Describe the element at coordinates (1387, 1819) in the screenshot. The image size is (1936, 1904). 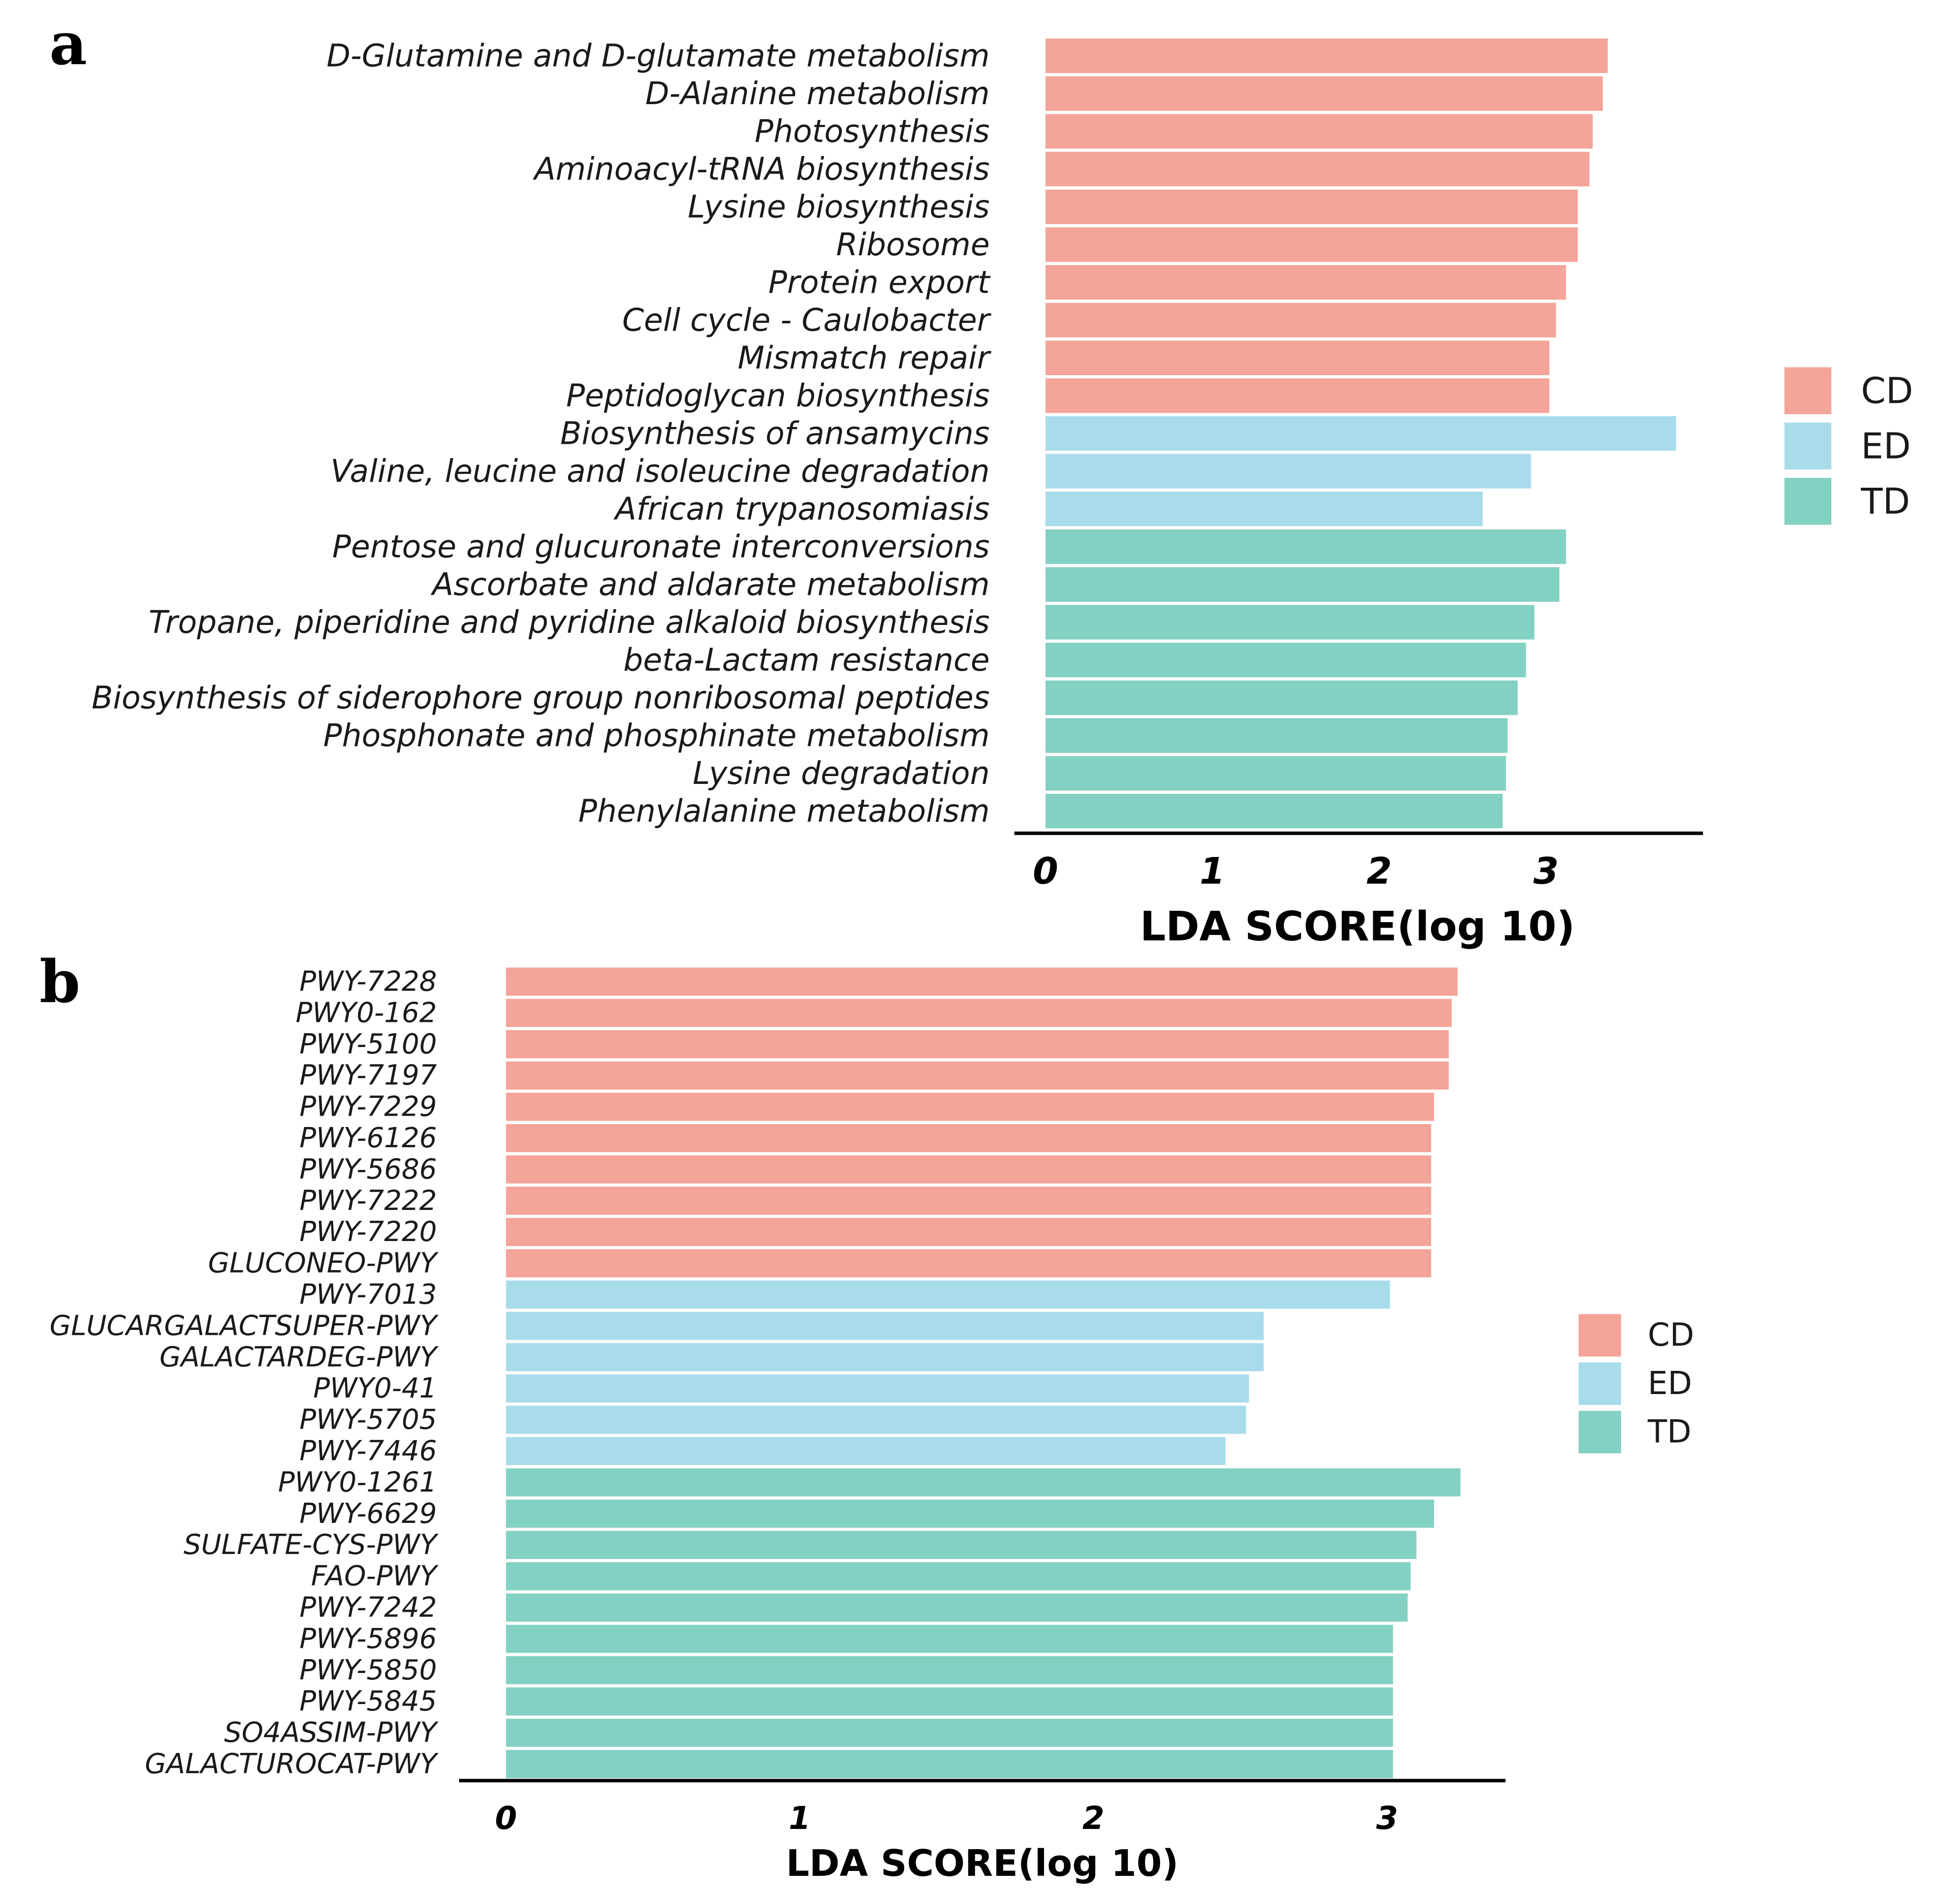
I see `panel-b-x-tick-label-3: 3` at that location.